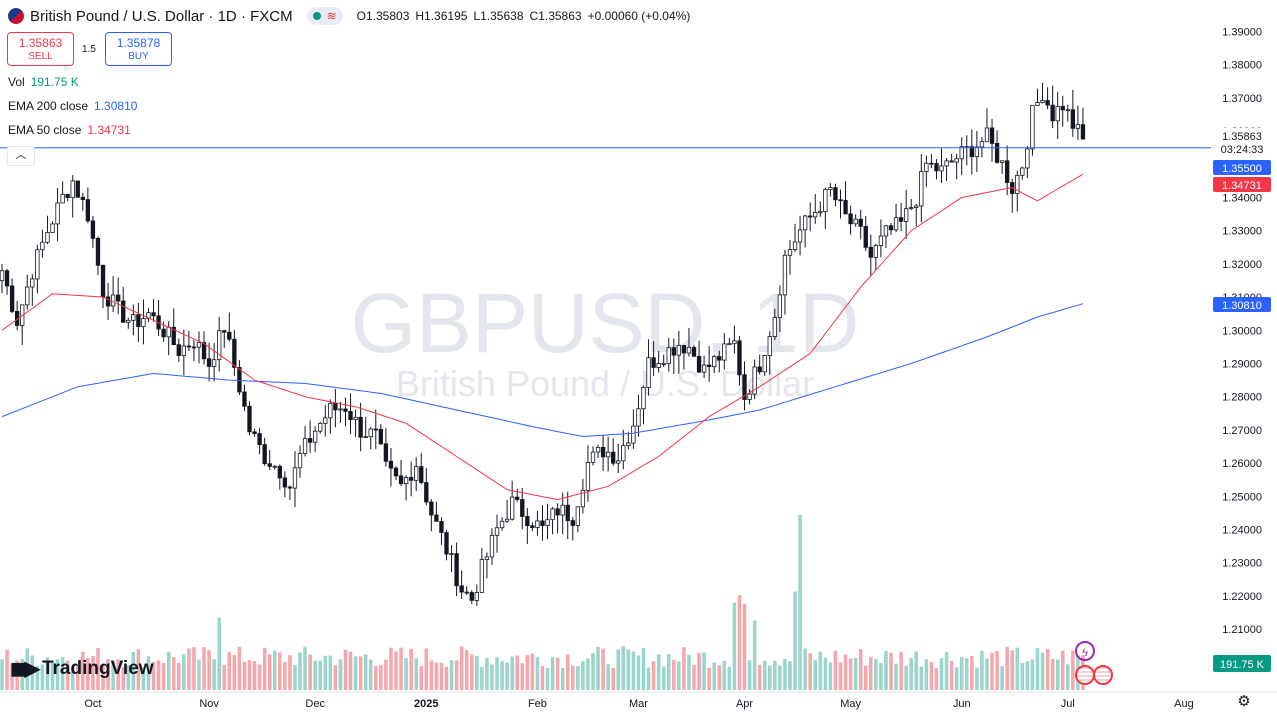 The width and height of the screenshot is (1277, 720). What do you see at coordinates (21, 156) in the screenshot?
I see `collapse-arrow-icon: ︿` at bounding box center [21, 156].